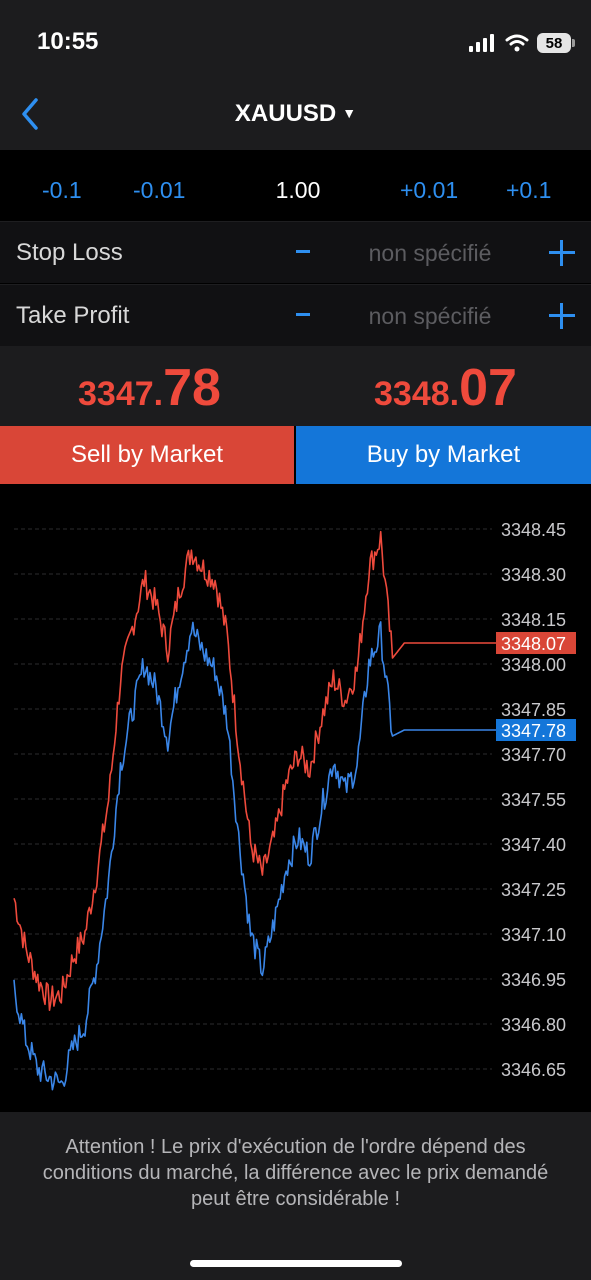  I want to click on battery-level: 58, so click(554, 43).